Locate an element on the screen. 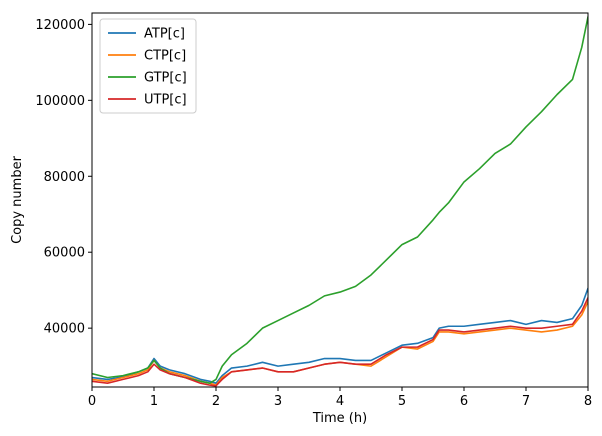 Image resolution: width=602 pixels, height=436 pixels. y-axis-ticks: 40000 60000 80000 100000 120000 is located at coordinates (63, 177).